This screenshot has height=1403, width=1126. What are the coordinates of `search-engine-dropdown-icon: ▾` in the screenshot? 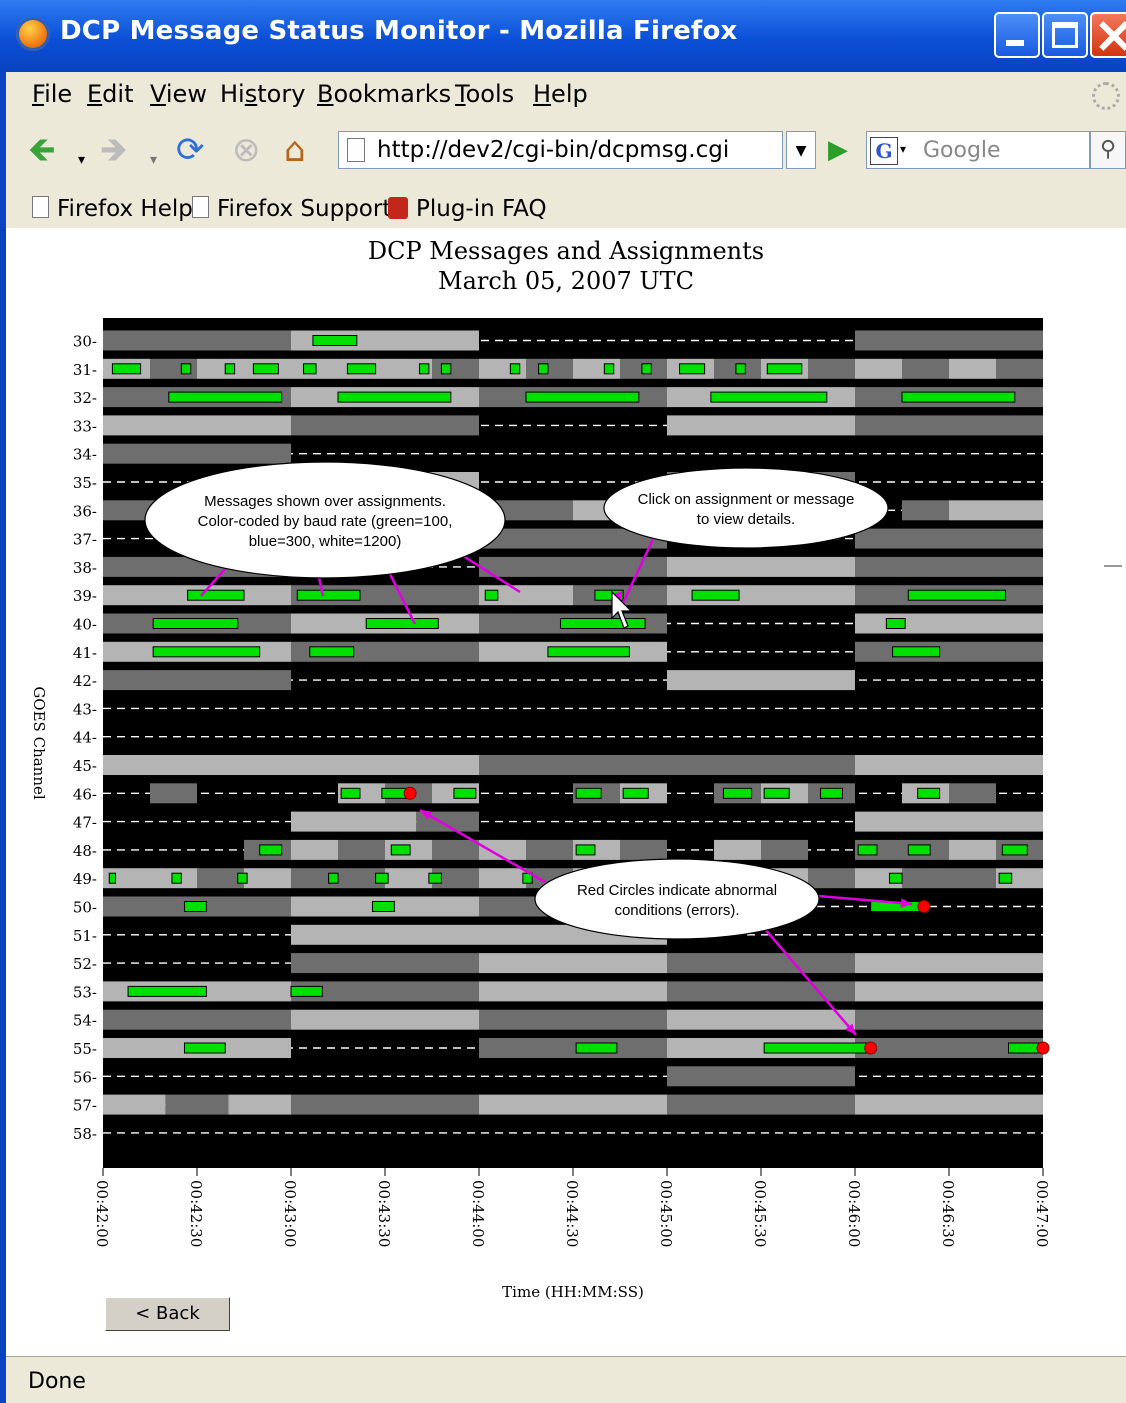 It's located at (903, 149).